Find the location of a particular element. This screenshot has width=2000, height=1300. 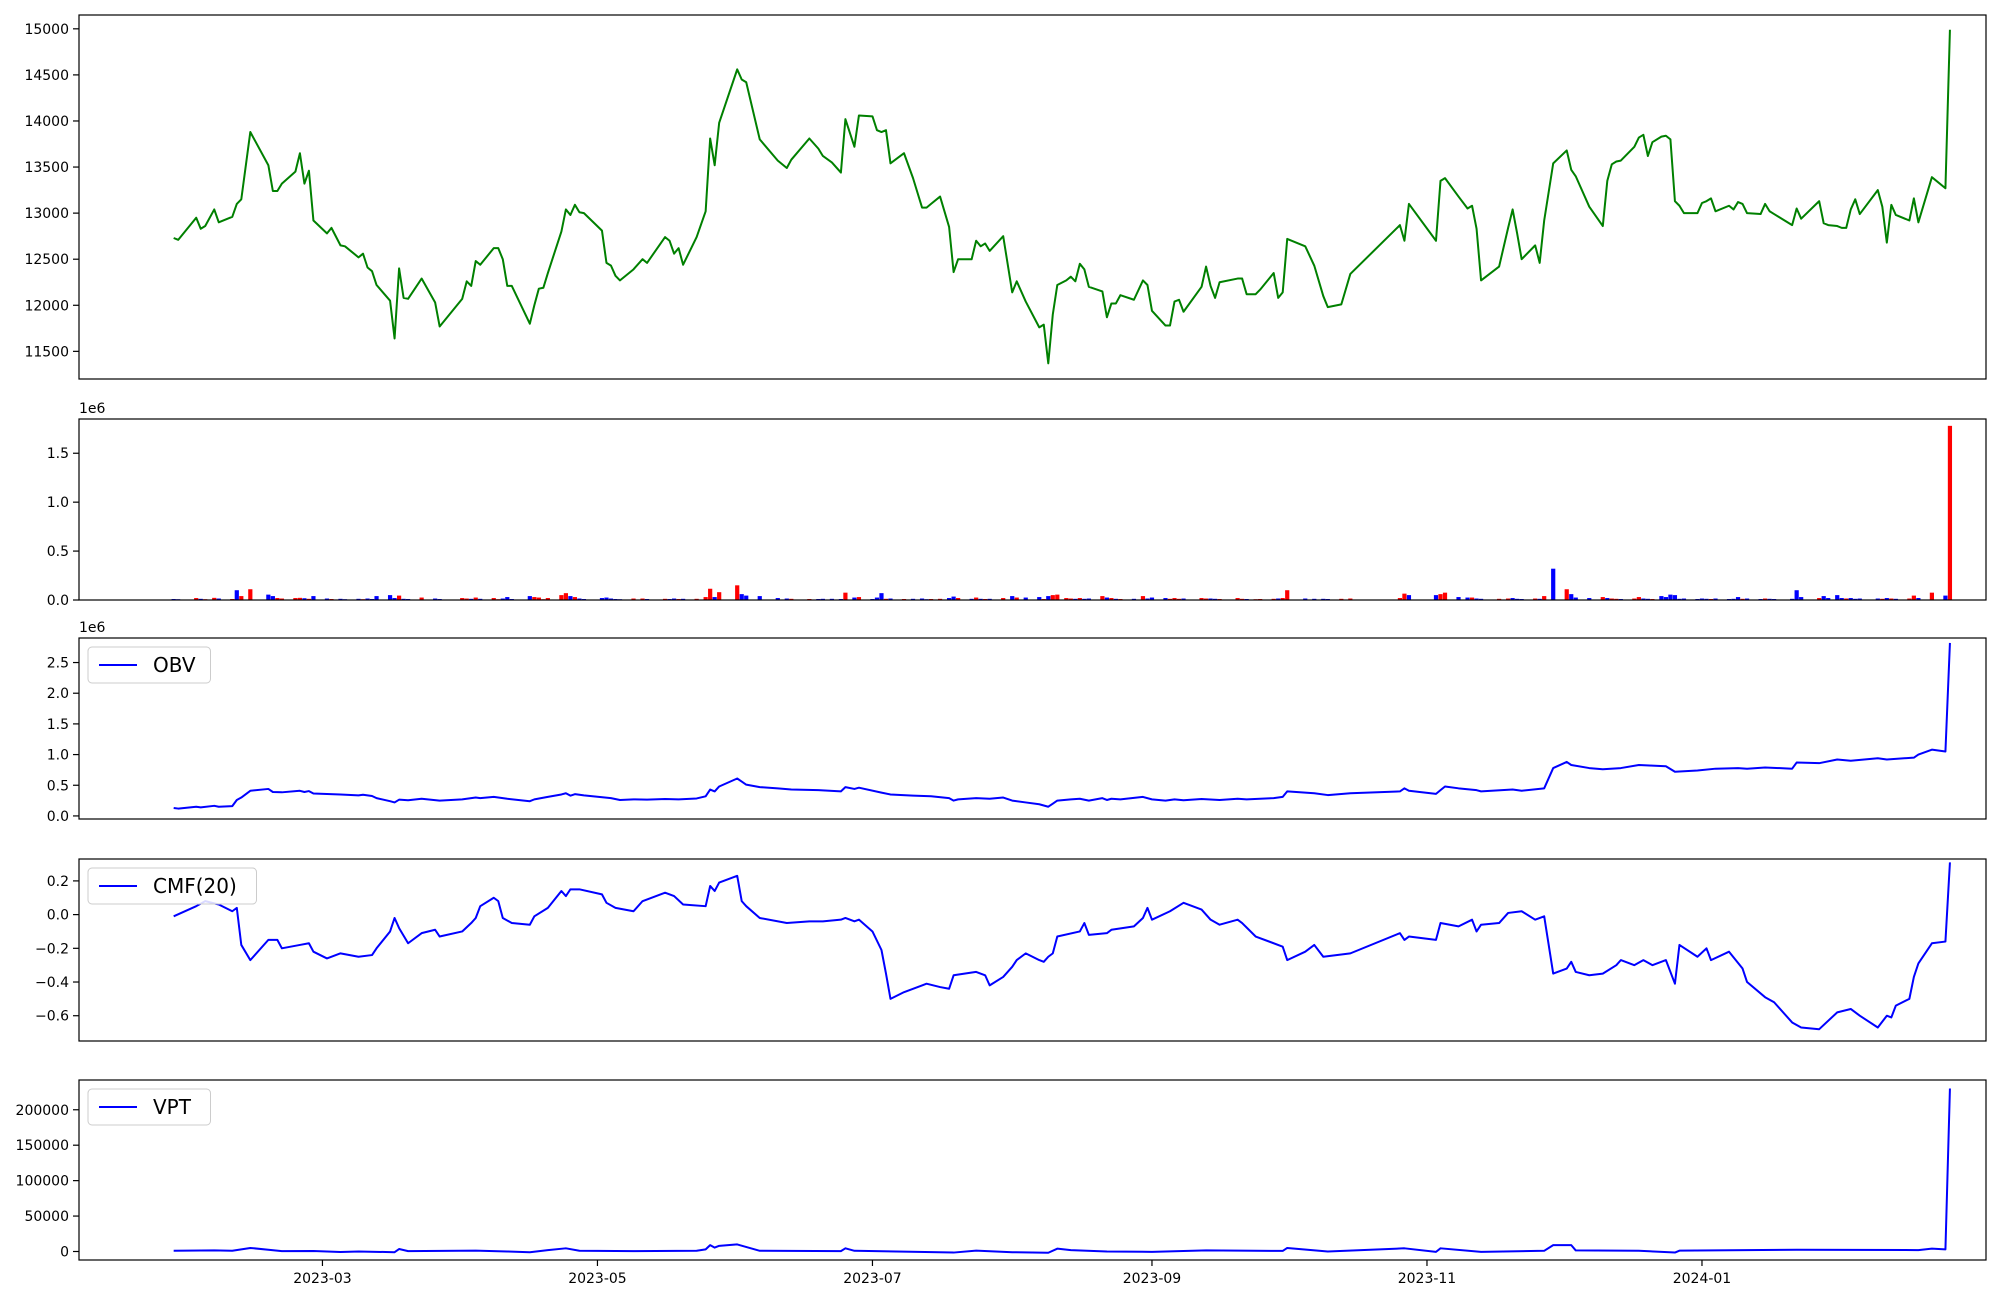

volume-axis-offset-label: 1e6 is located at coordinates (92, 409).